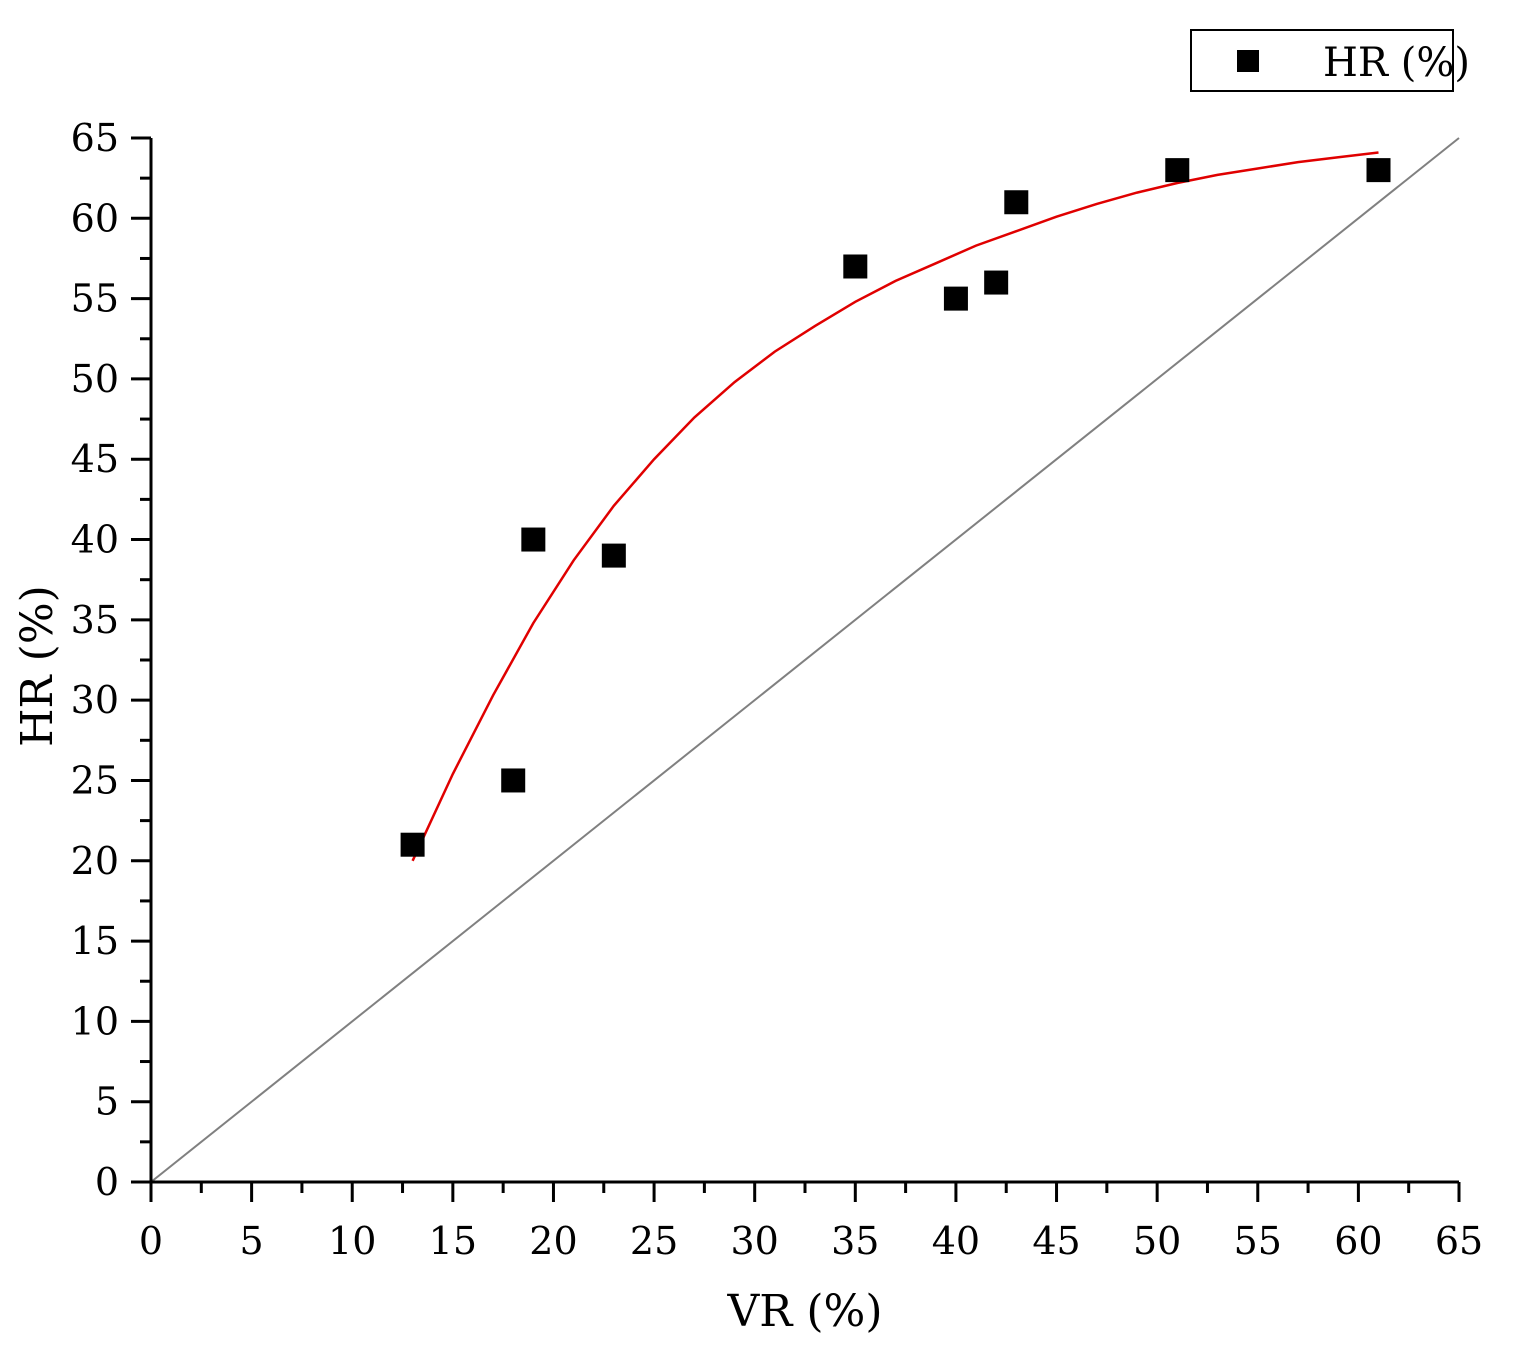  I want to click on x-tick-label: 50, so click(1157, 1241).